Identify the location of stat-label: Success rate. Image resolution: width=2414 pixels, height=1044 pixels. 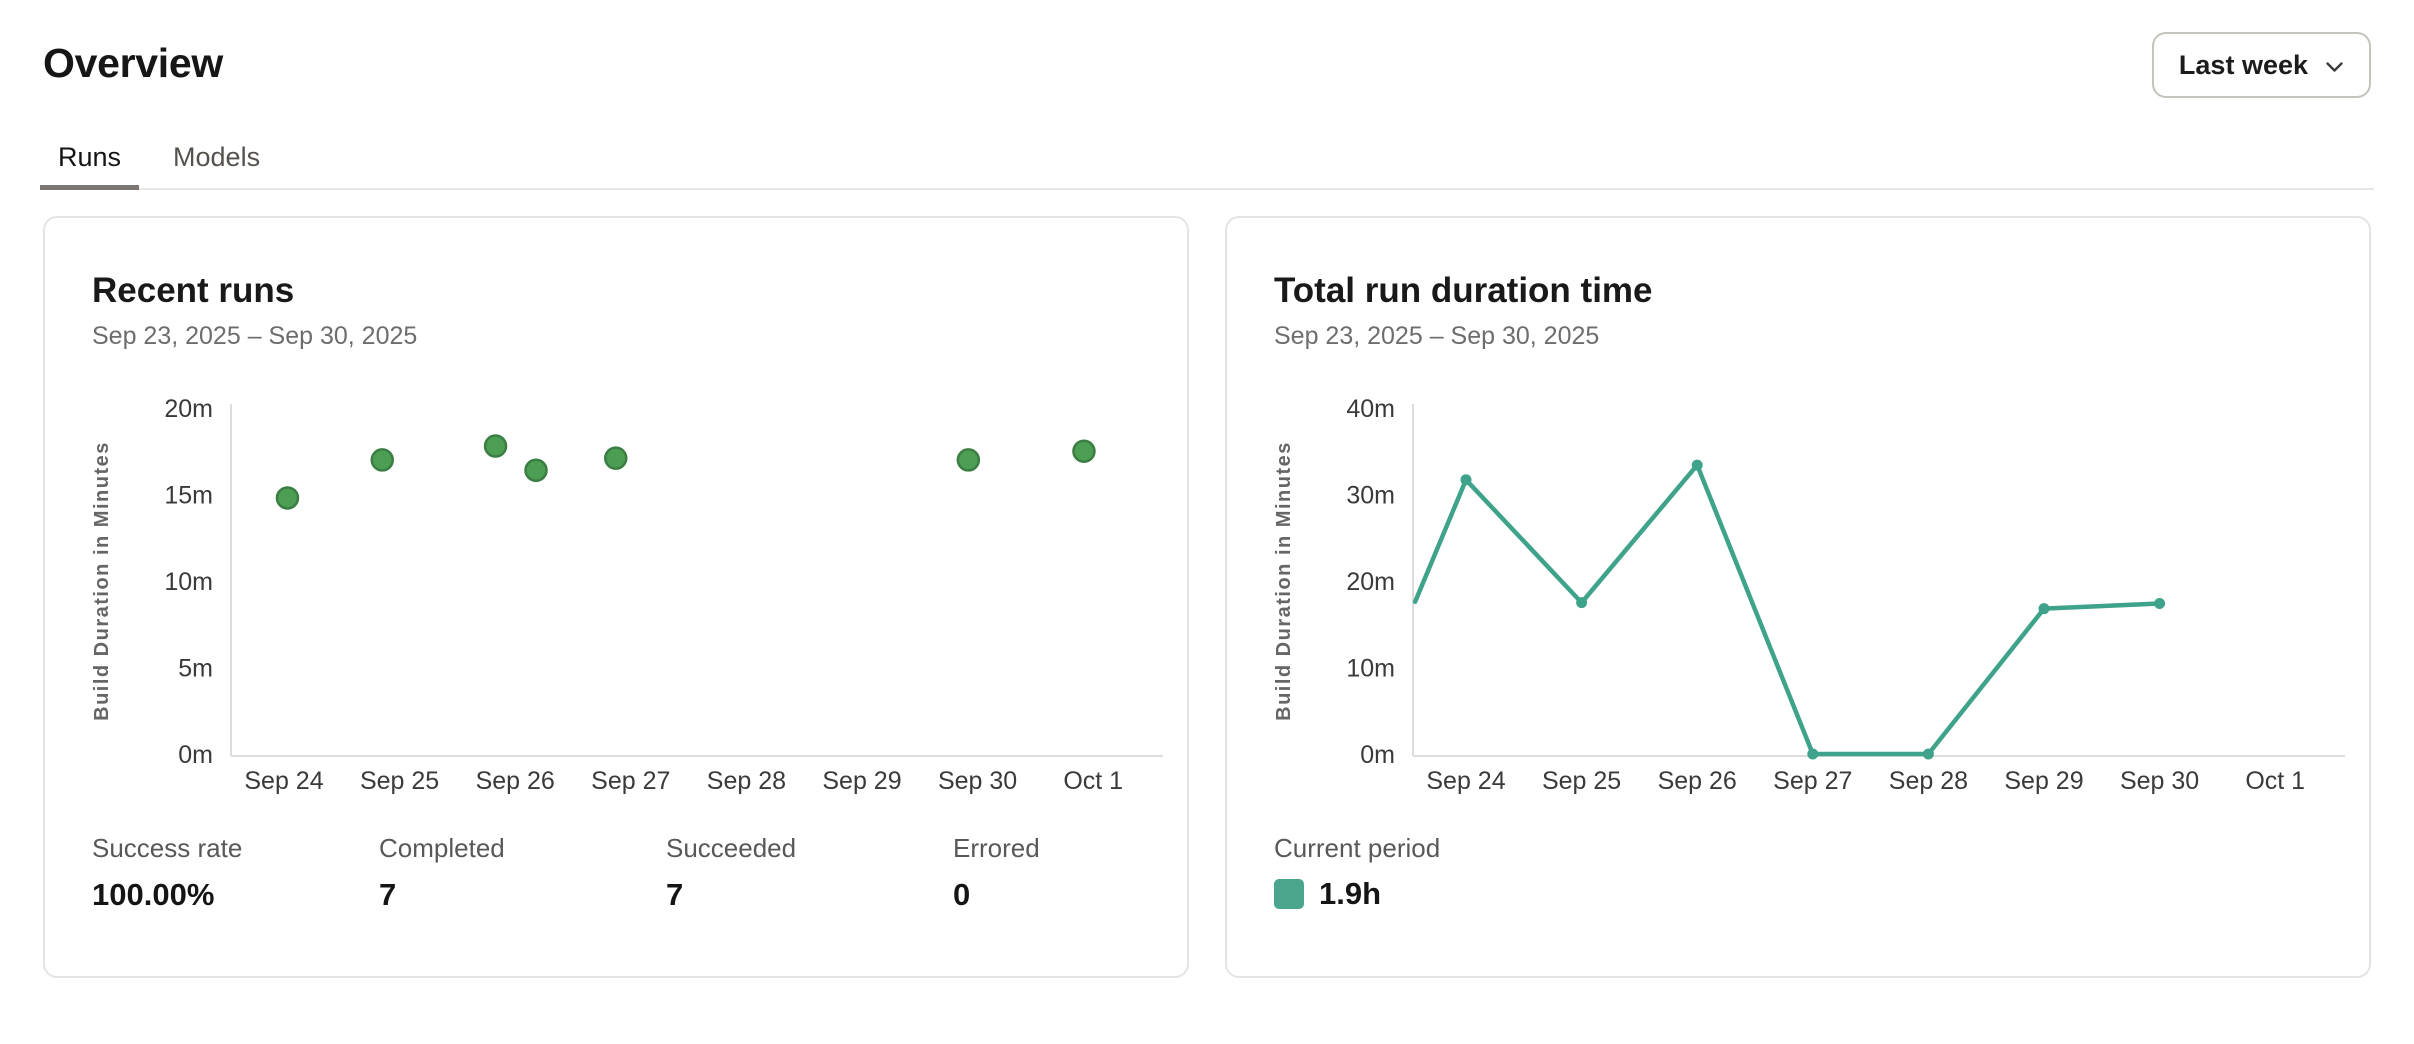
(167, 848).